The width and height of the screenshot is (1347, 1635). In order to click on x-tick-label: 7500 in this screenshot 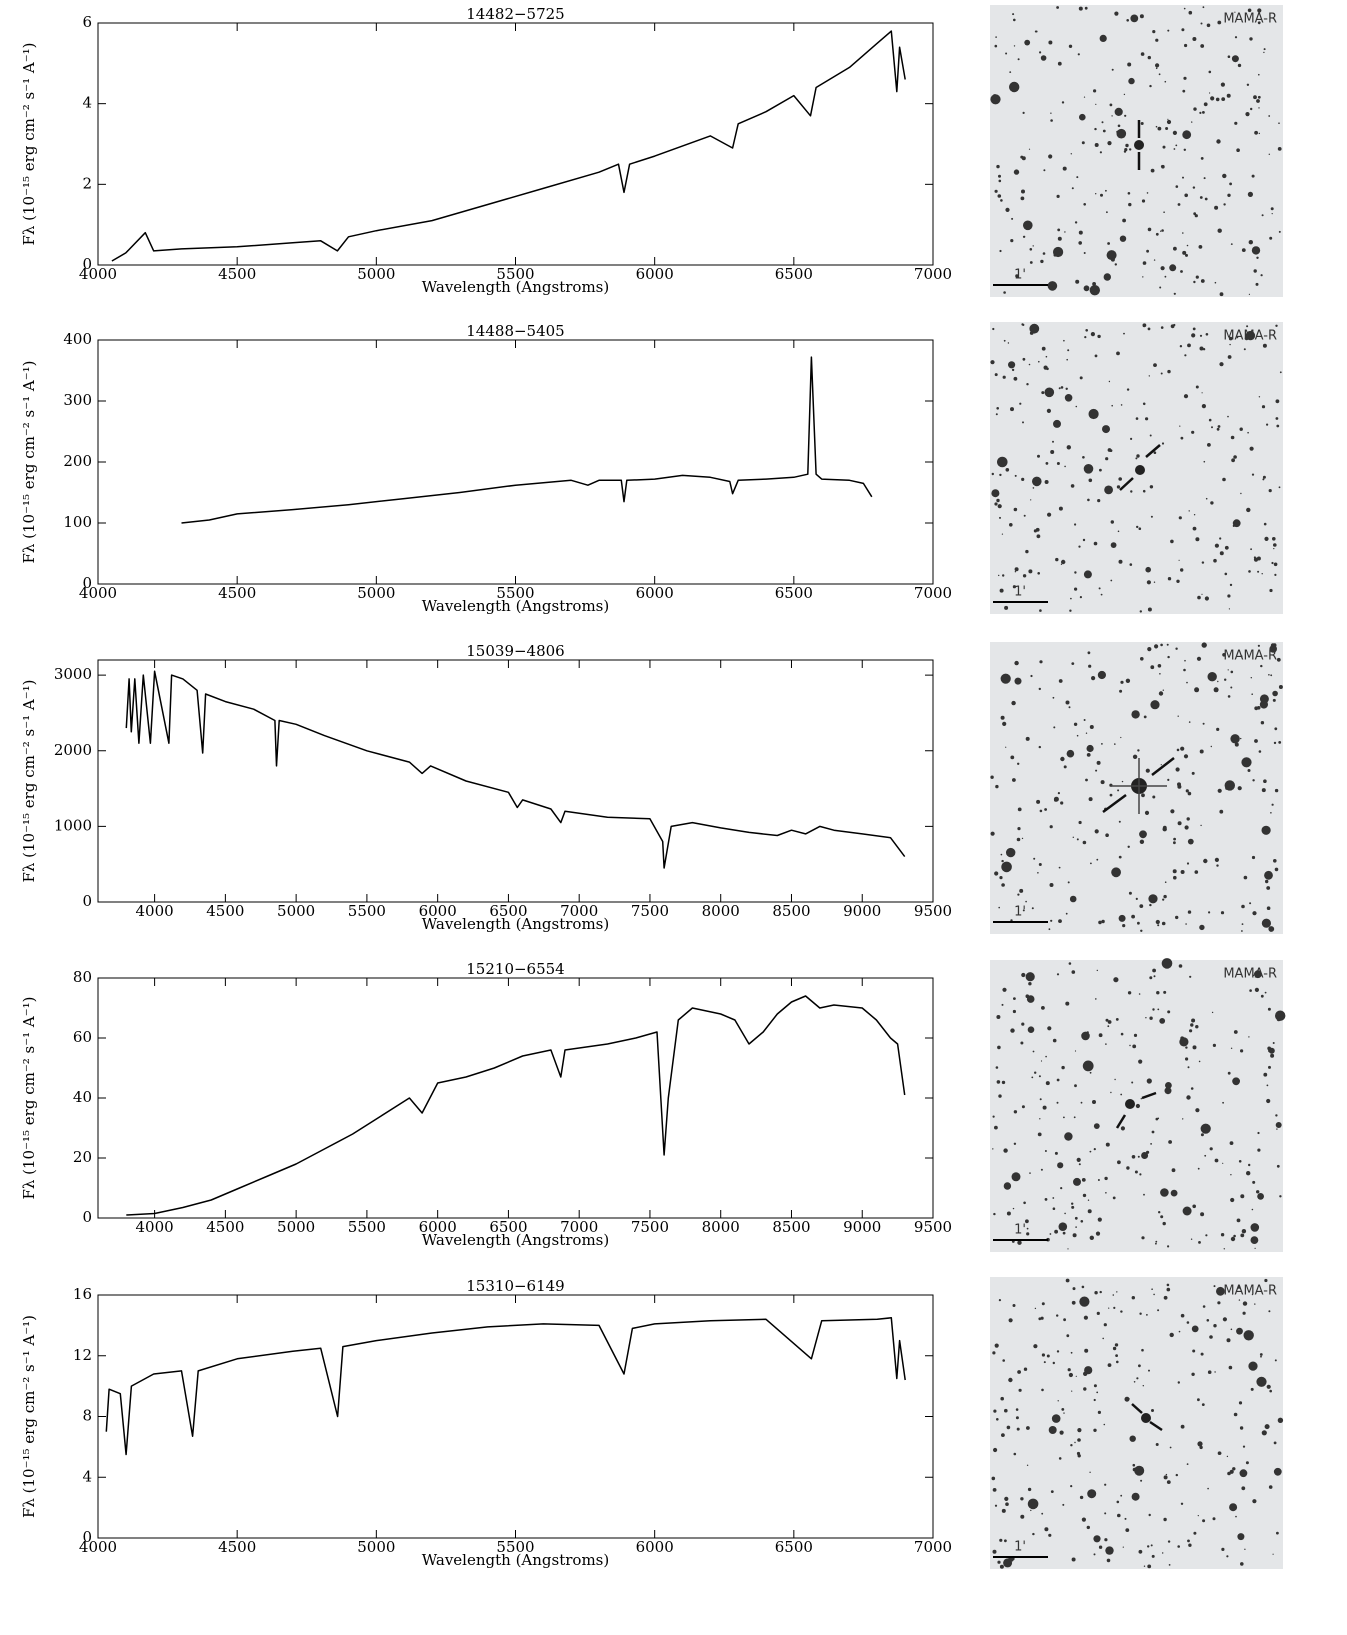, I will do `click(650, 1227)`.